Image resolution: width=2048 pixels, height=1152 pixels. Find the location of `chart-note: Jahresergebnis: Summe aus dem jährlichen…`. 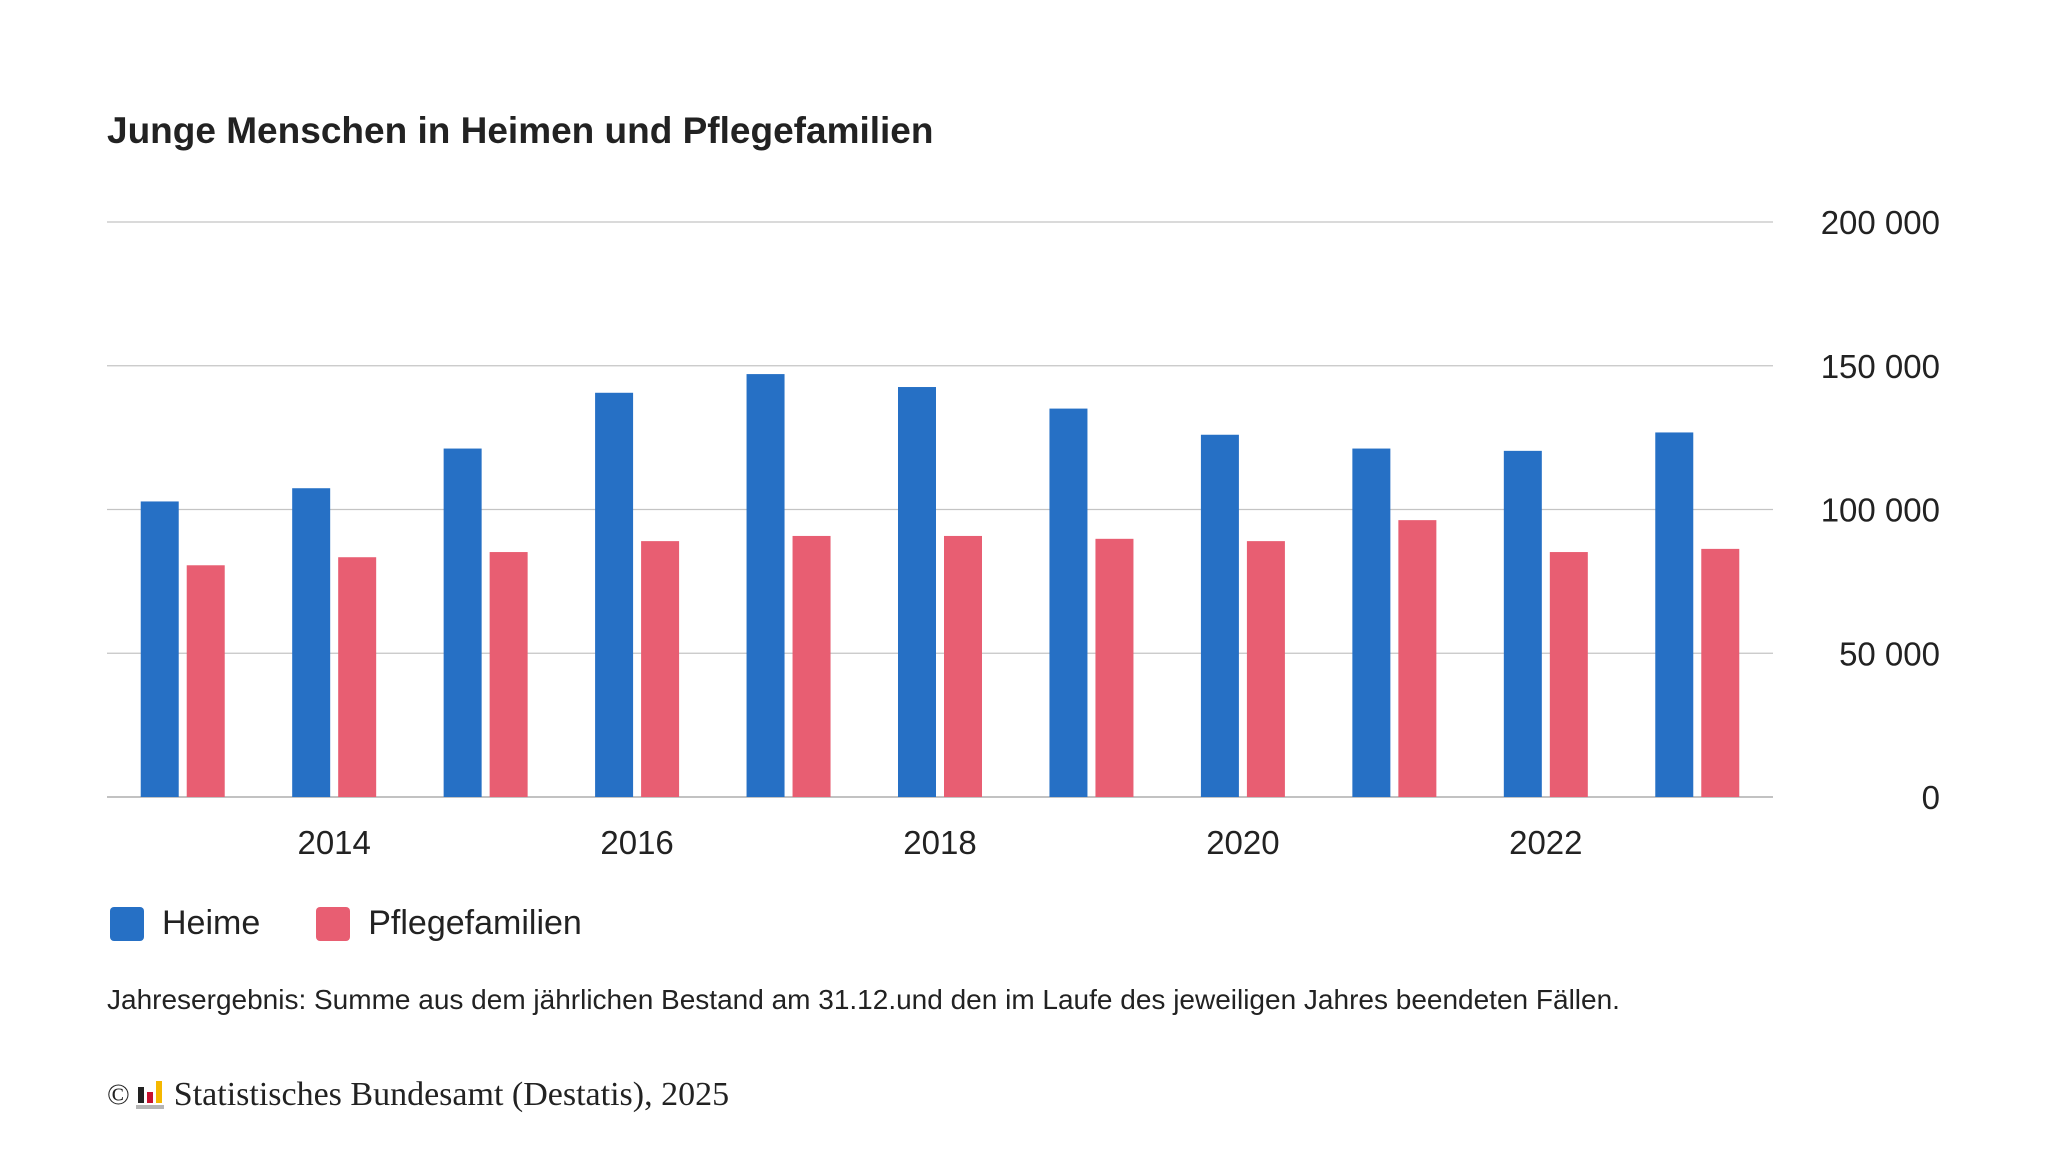

chart-note: Jahresergebnis: Summe aus dem jährlichen… is located at coordinates (863, 999).